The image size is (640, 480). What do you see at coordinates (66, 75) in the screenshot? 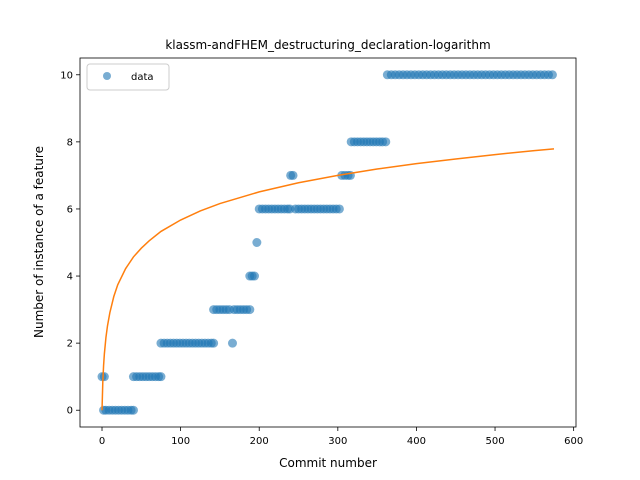
I see `y-tick-label: 10` at bounding box center [66, 75].